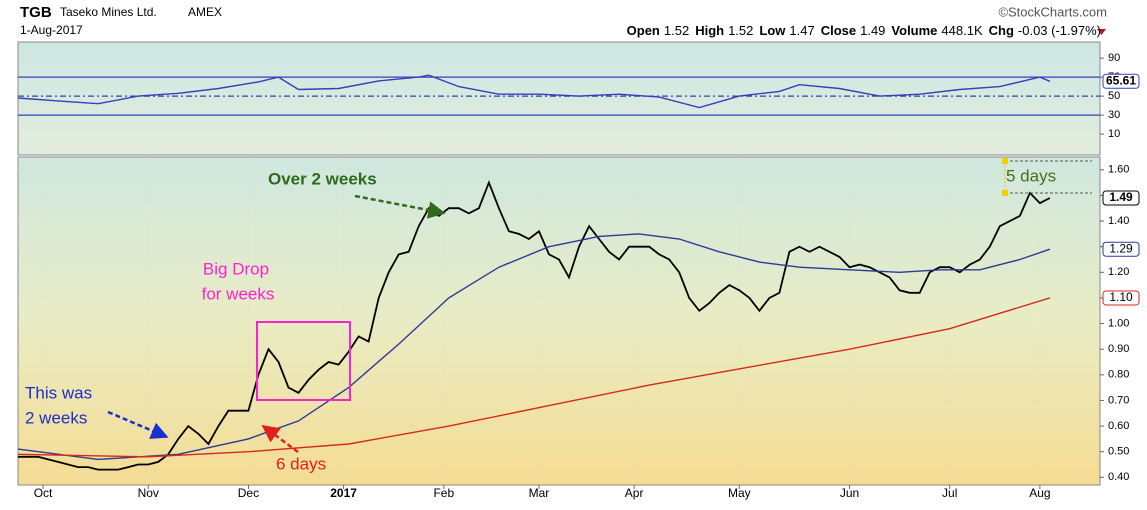 The width and height of the screenshot is (1147, 510). I want to click on last-value-label: 1.49, so click(1121, 197).